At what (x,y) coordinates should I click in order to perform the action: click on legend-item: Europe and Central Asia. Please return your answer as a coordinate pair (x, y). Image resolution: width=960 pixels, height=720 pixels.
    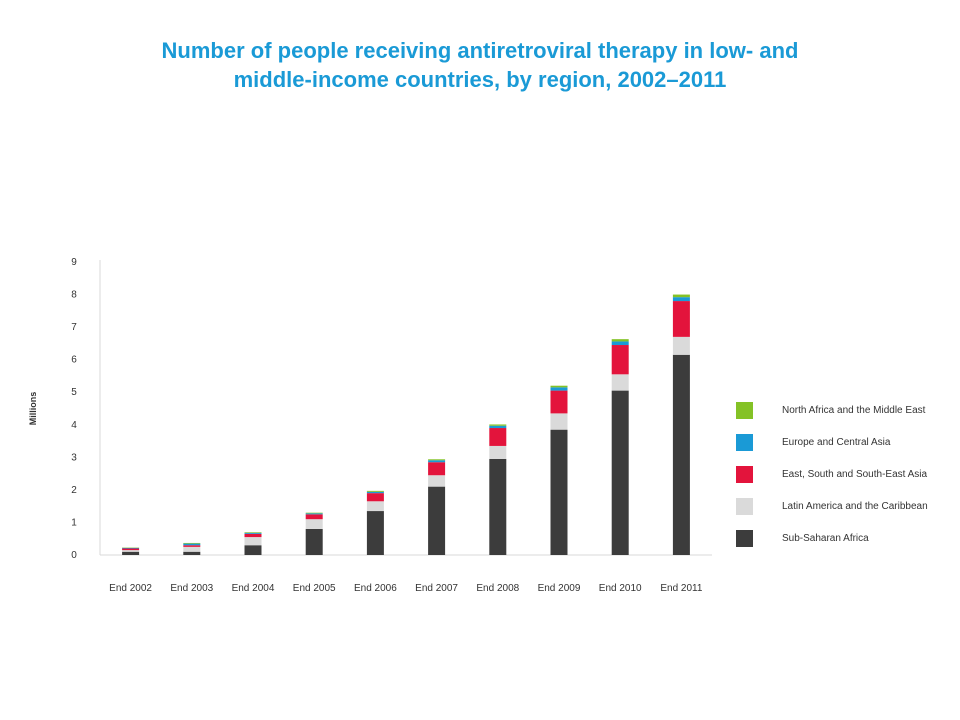
    Looking at the image, I should click on (846, 442).